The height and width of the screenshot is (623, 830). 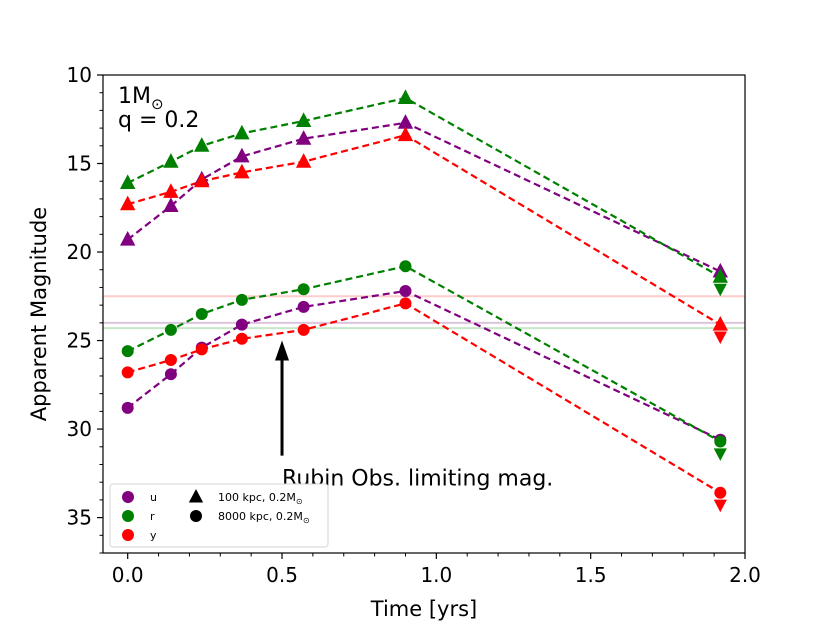 What do you see at coordinates (591, 575) in the screenshot?
I see `x-tick-label: 1.5` at bounding box center [591, 575].